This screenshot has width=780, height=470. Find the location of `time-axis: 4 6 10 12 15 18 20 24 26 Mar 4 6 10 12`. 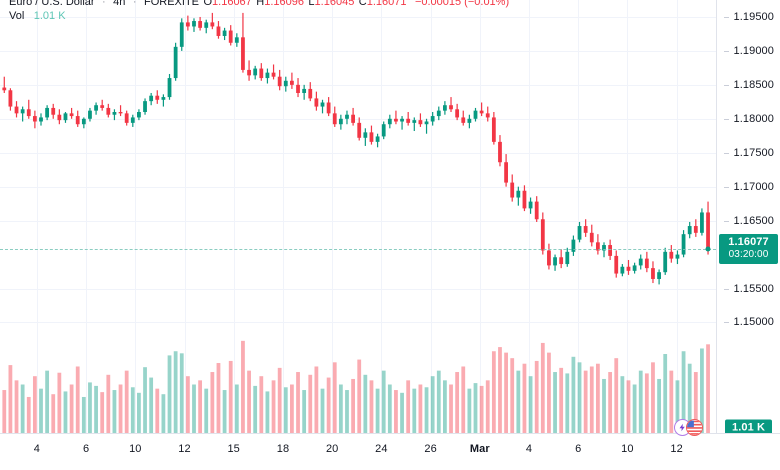

time-axis: 4 6 10 12 15 18 20 24 26 Mar 4 6 10 12 is located at coordinates (390, 451).